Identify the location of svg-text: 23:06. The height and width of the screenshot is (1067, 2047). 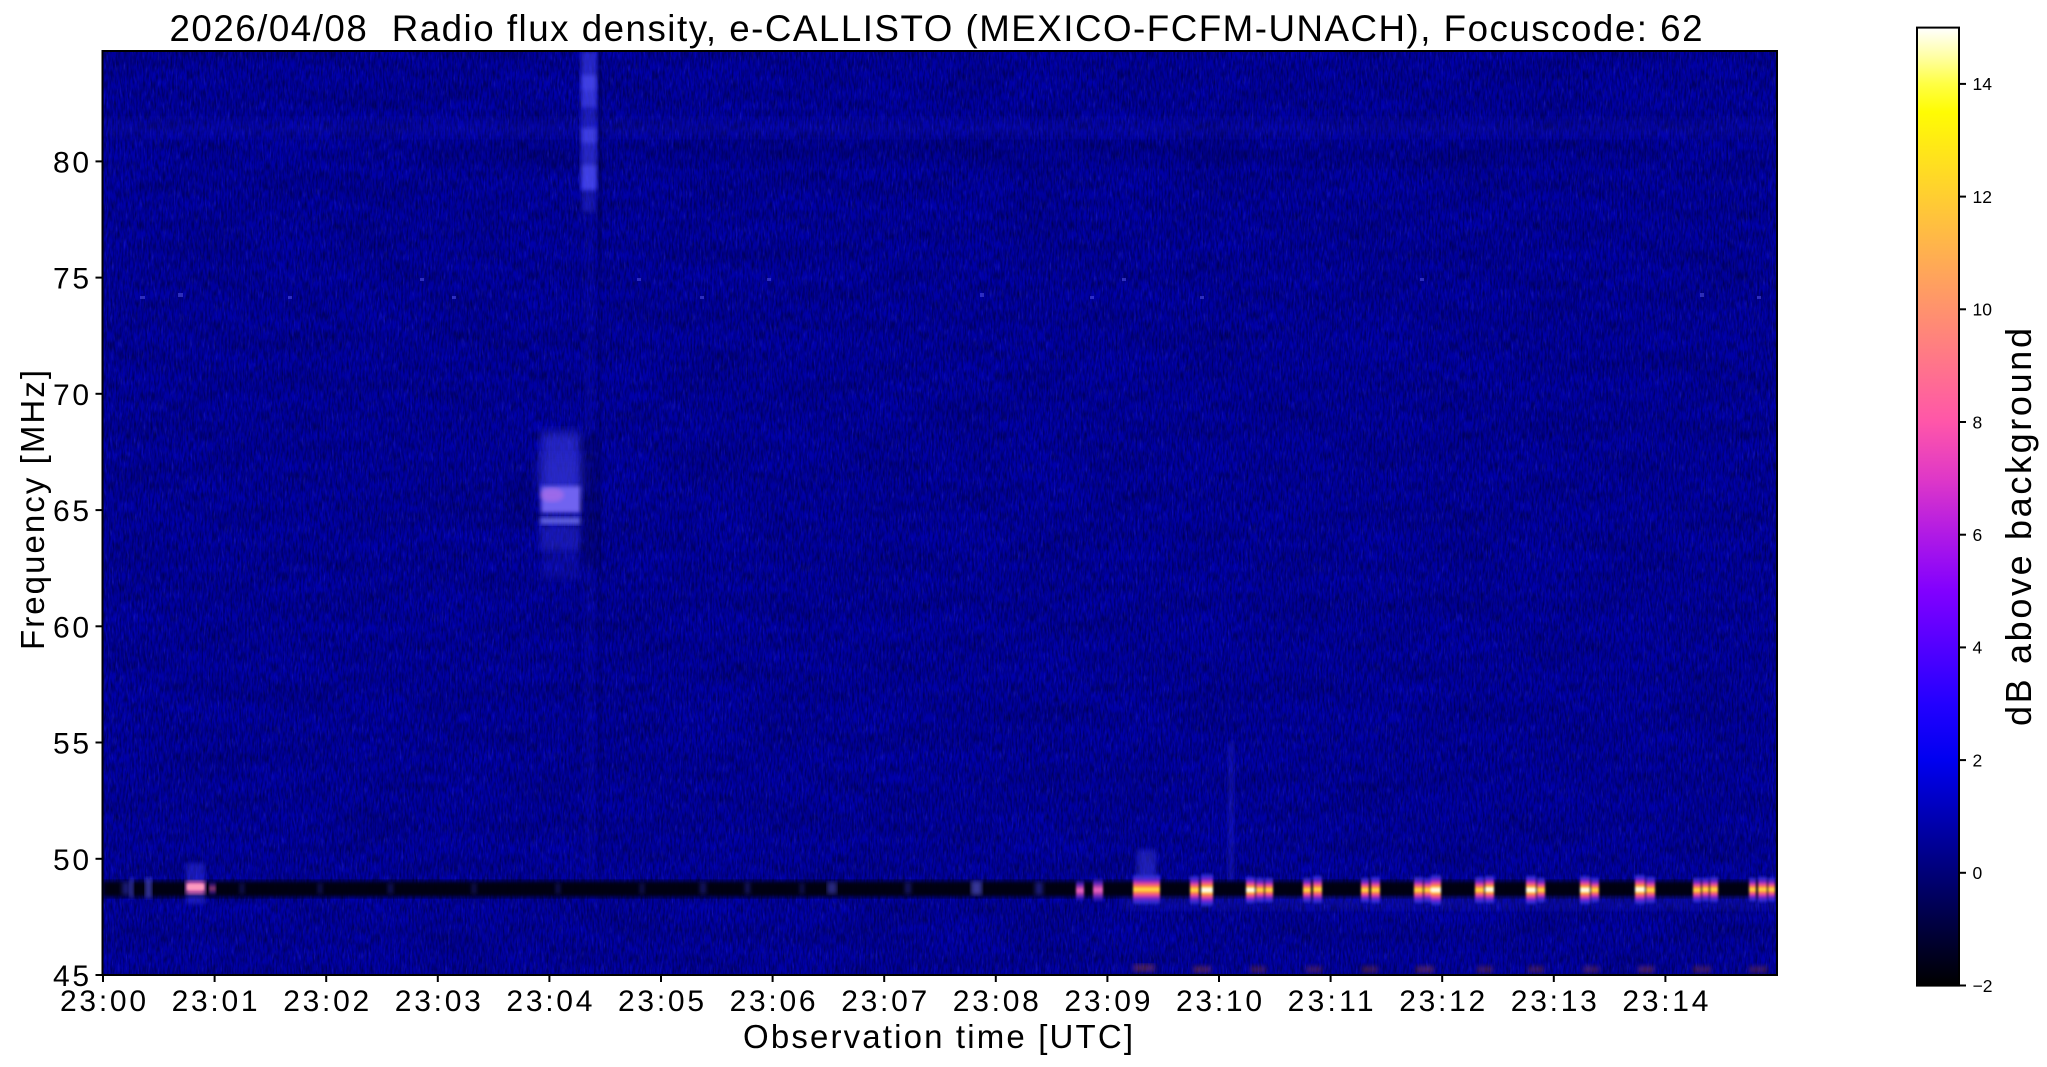
(773, 1001).